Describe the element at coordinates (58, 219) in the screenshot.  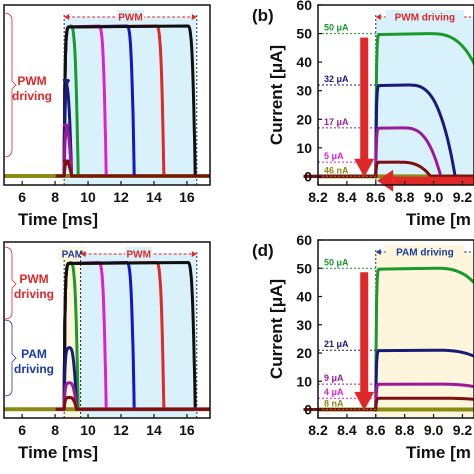
I see `x-axis-label: Time [ms]` at that location.